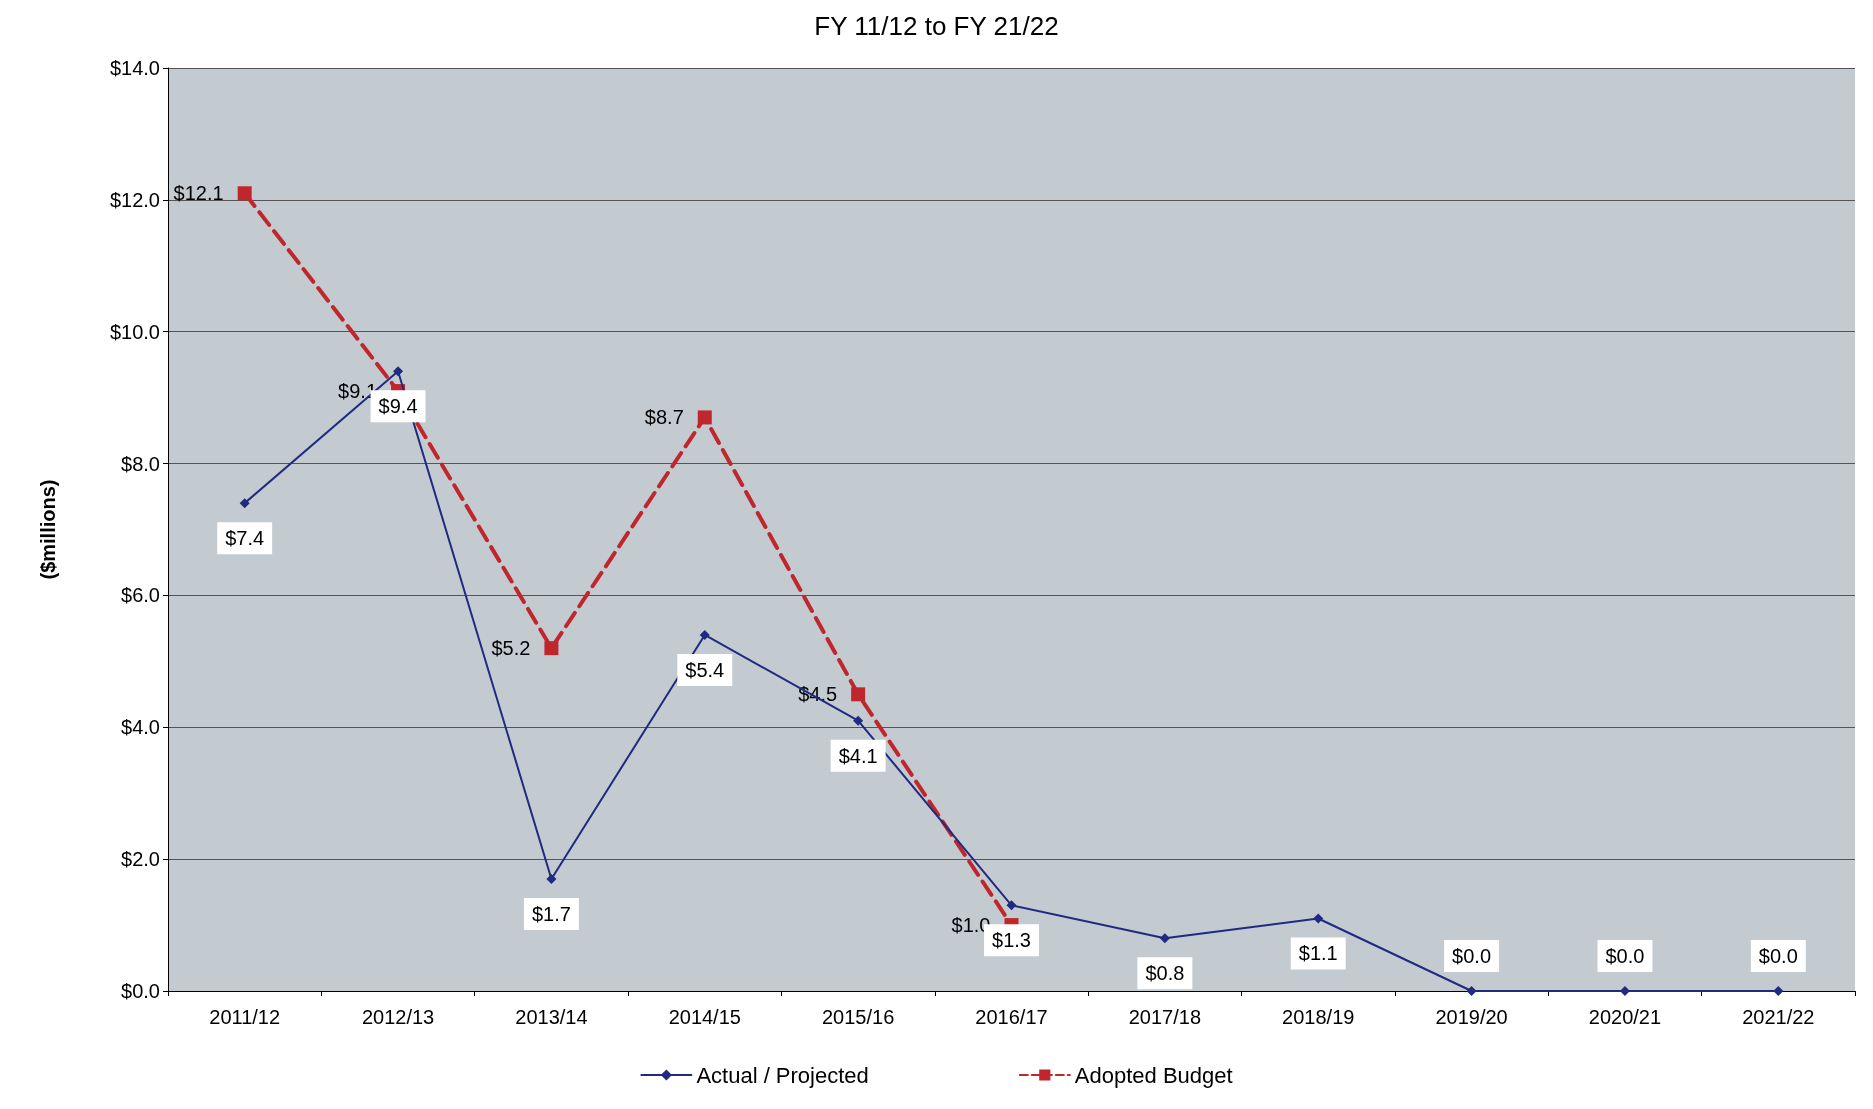 This screenshot has width=1873, height=1109. What do you see at coordinates (1778, 1017) in the screenshot?
I see `x-tick-label: 2021/22` at bounding box center [1778, 1017].